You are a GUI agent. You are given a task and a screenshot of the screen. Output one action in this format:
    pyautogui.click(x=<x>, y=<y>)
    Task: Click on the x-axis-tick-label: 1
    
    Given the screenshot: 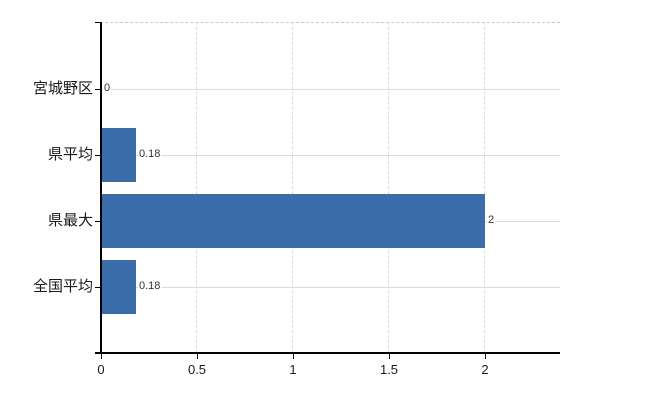 What is the action you would take?
    pyautogui.click(x=293, y=369)
    